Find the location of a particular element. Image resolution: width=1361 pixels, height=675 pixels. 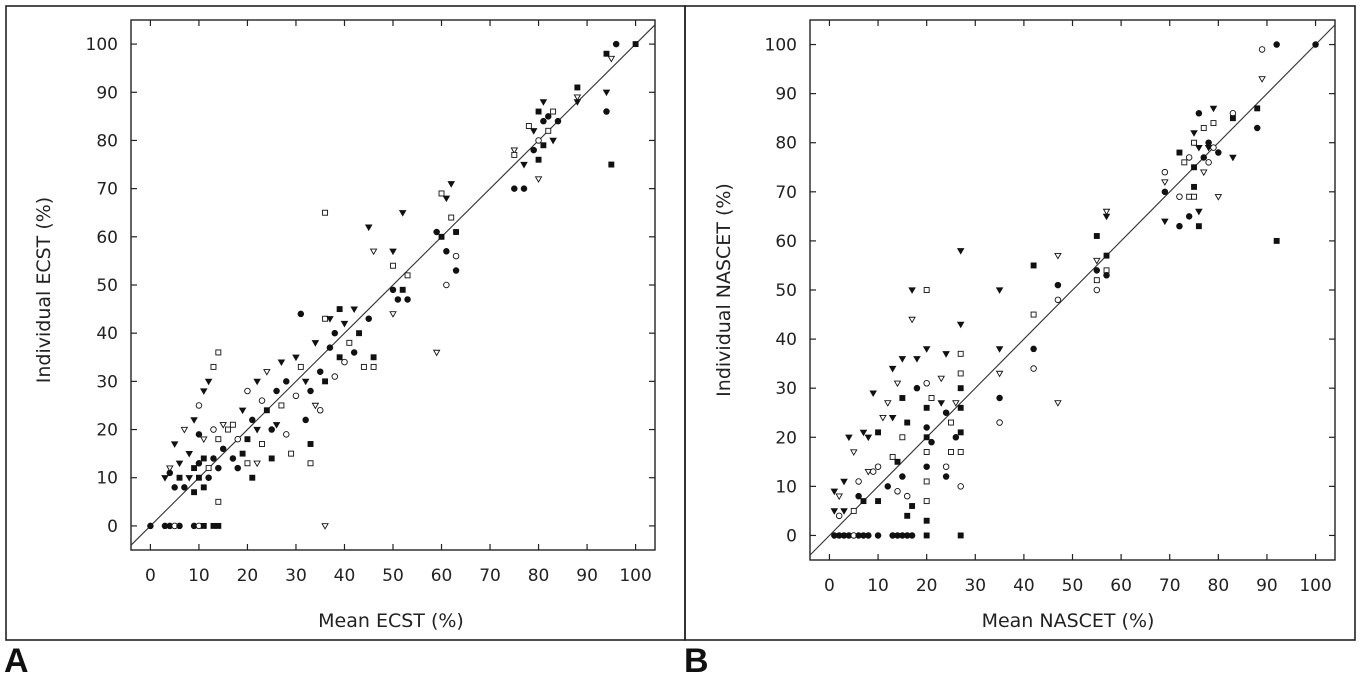

x-tick-label-a: 40 is located at coordinates (345, 576).